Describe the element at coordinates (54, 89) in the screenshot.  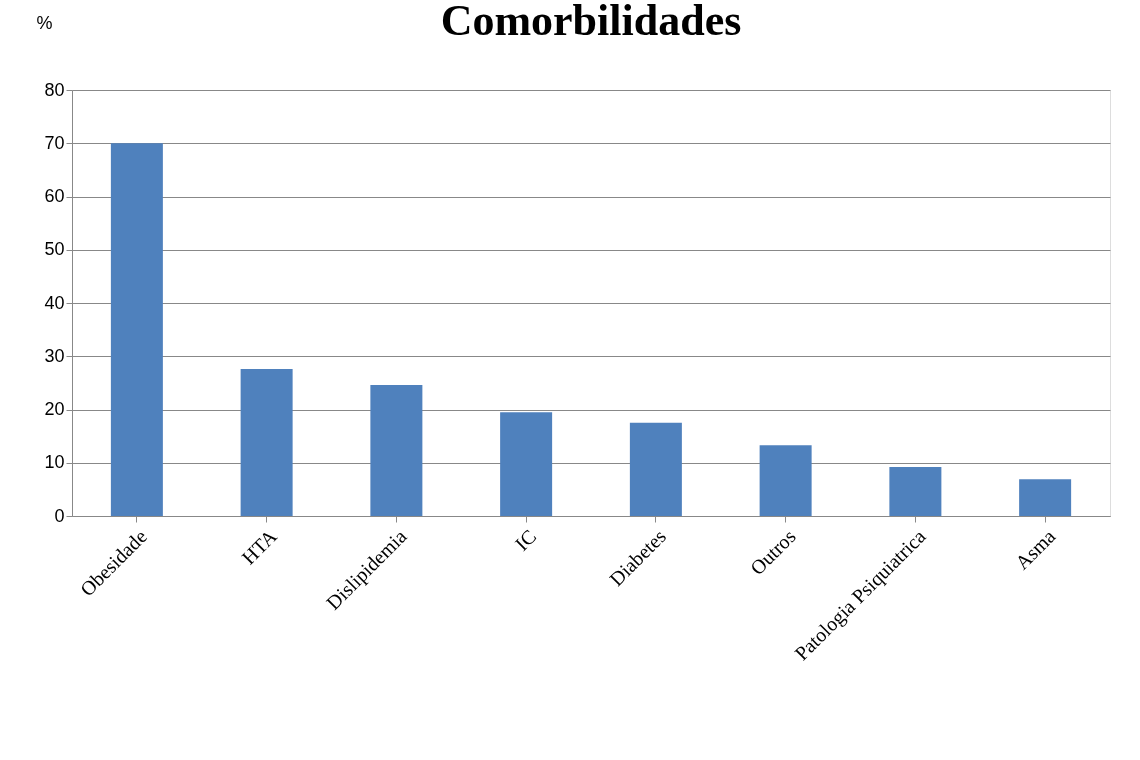
I see `y-tick-label: 80` at that location.